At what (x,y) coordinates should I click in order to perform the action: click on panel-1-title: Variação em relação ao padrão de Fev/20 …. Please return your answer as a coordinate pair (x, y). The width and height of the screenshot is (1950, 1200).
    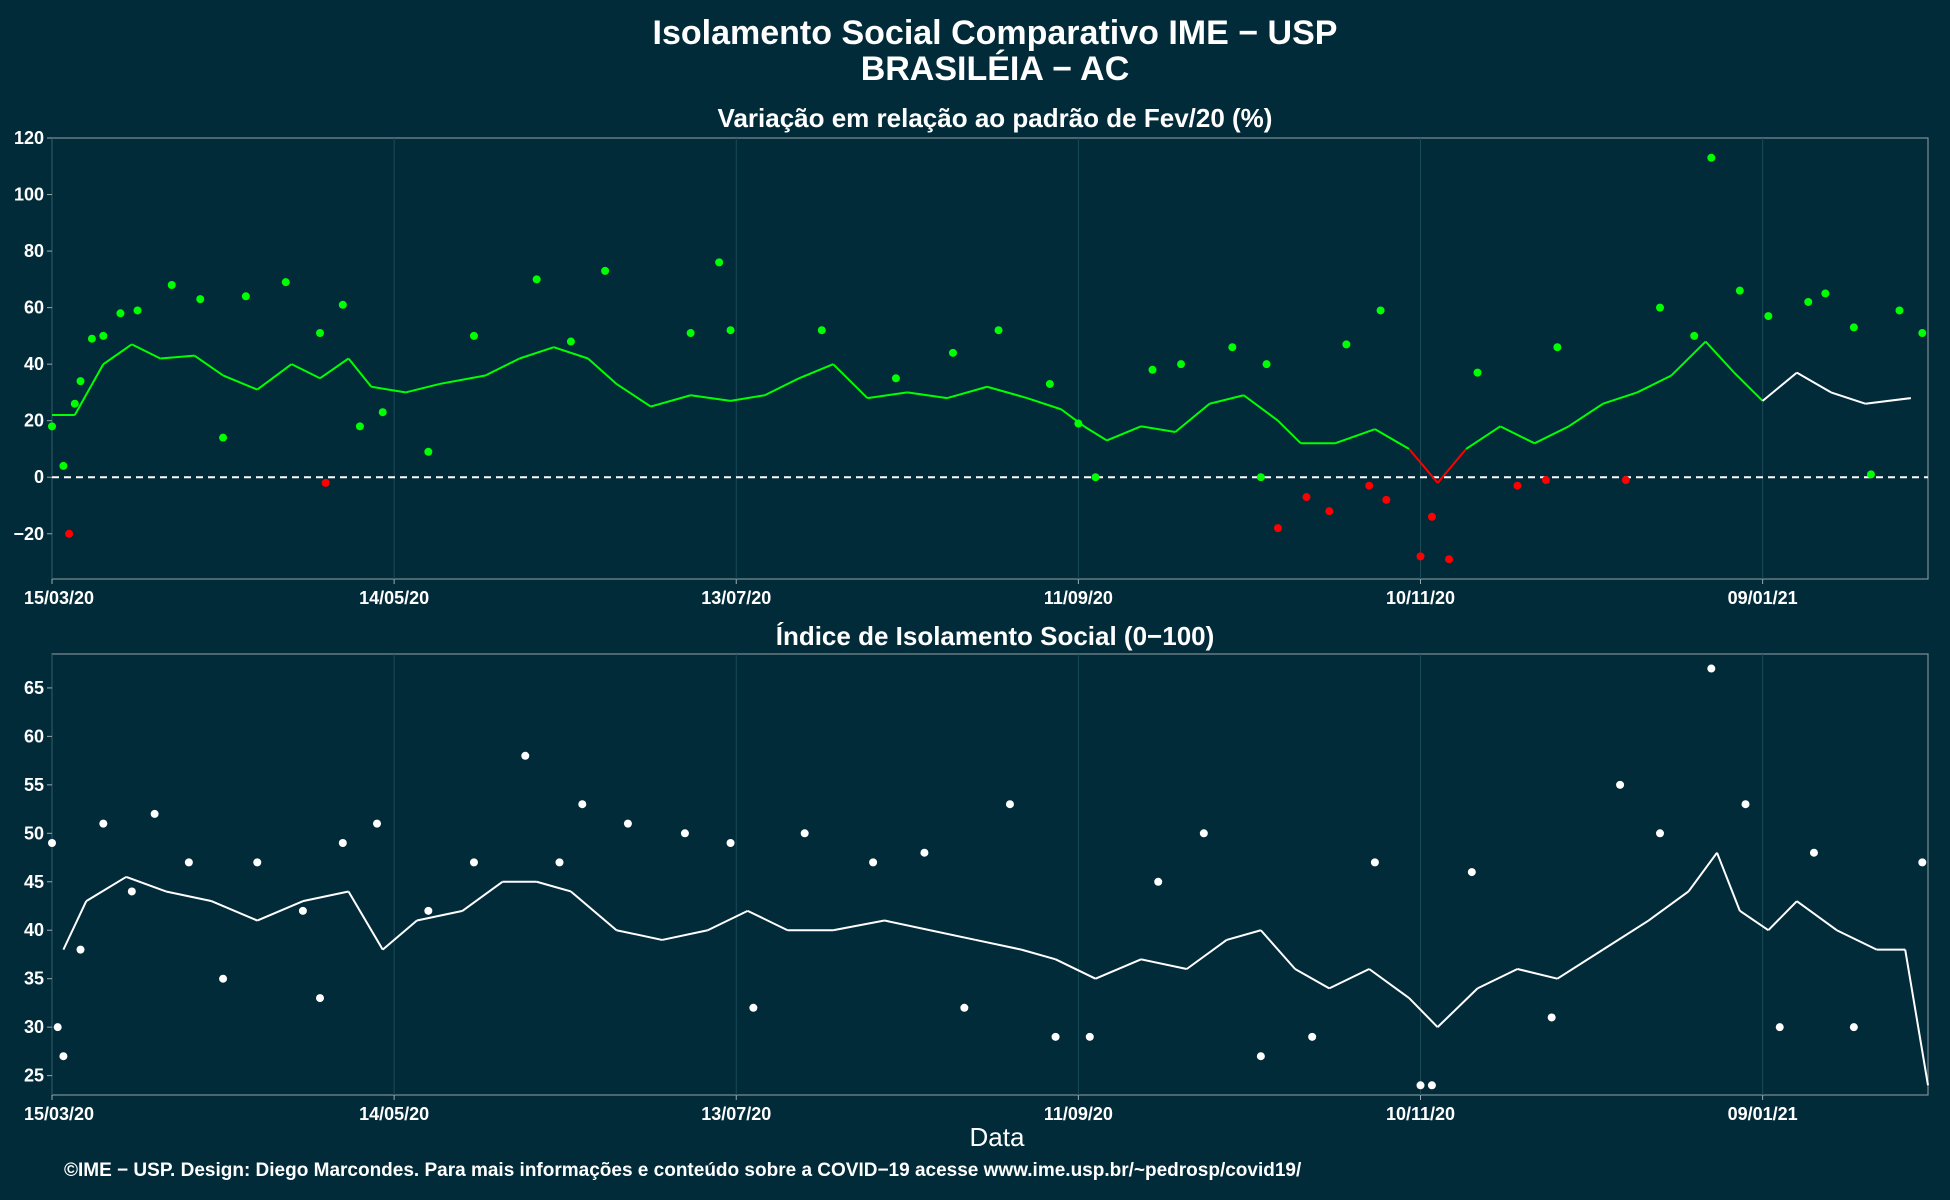
    Looking at the image, I should click on (995, 118).